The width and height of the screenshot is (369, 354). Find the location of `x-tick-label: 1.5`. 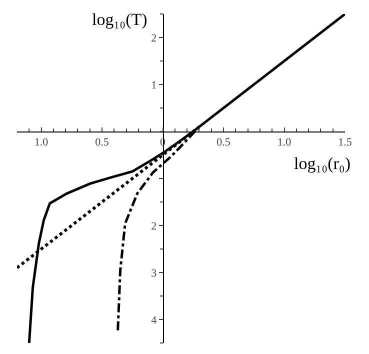

x-tick-label: 1.5 is located at coordinates (345, 142).